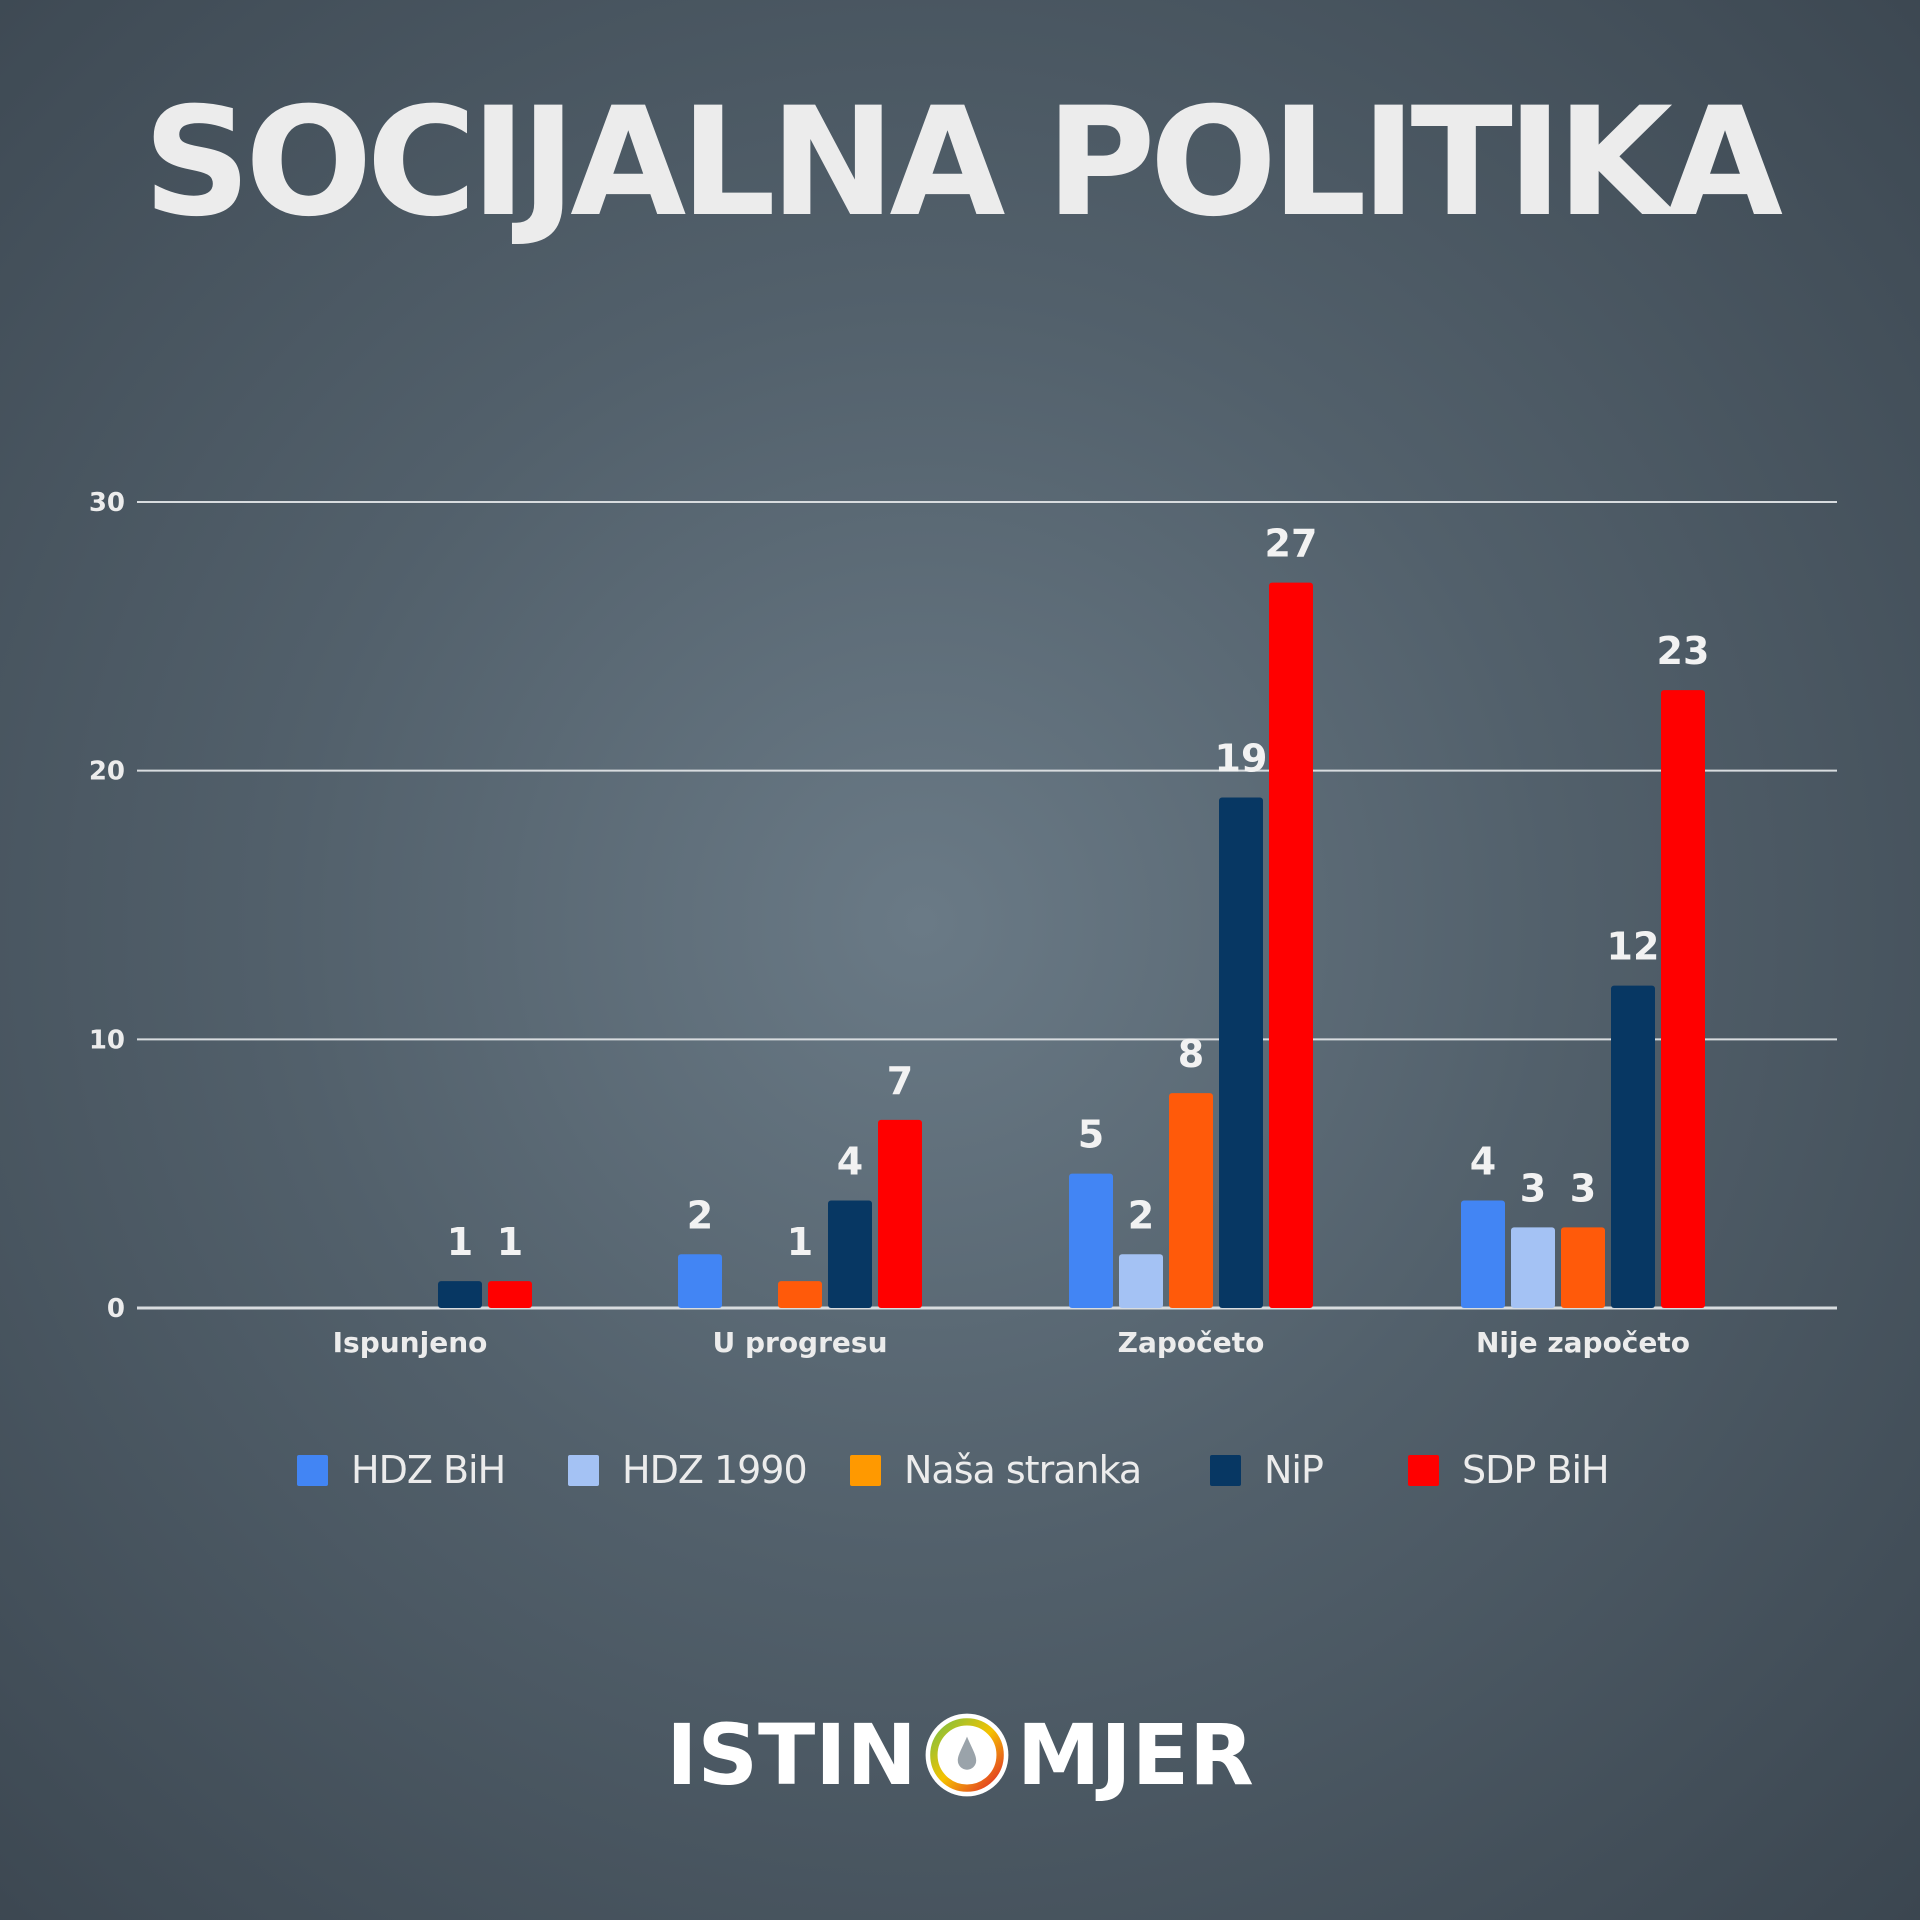  What do you see at coordinates (1191, 1054) in the screenshot?
I see `data-label: 8` at bounding box center [1191, 1054].